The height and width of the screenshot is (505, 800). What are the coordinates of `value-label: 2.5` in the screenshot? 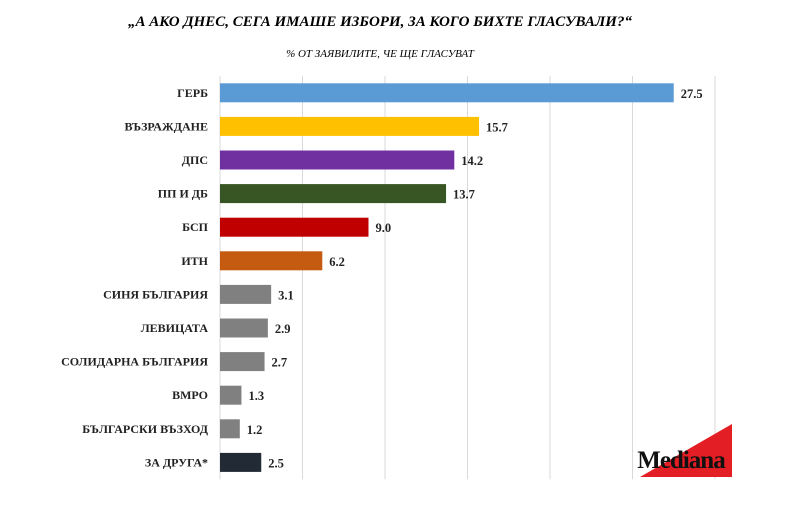 It's located at (276, 463).